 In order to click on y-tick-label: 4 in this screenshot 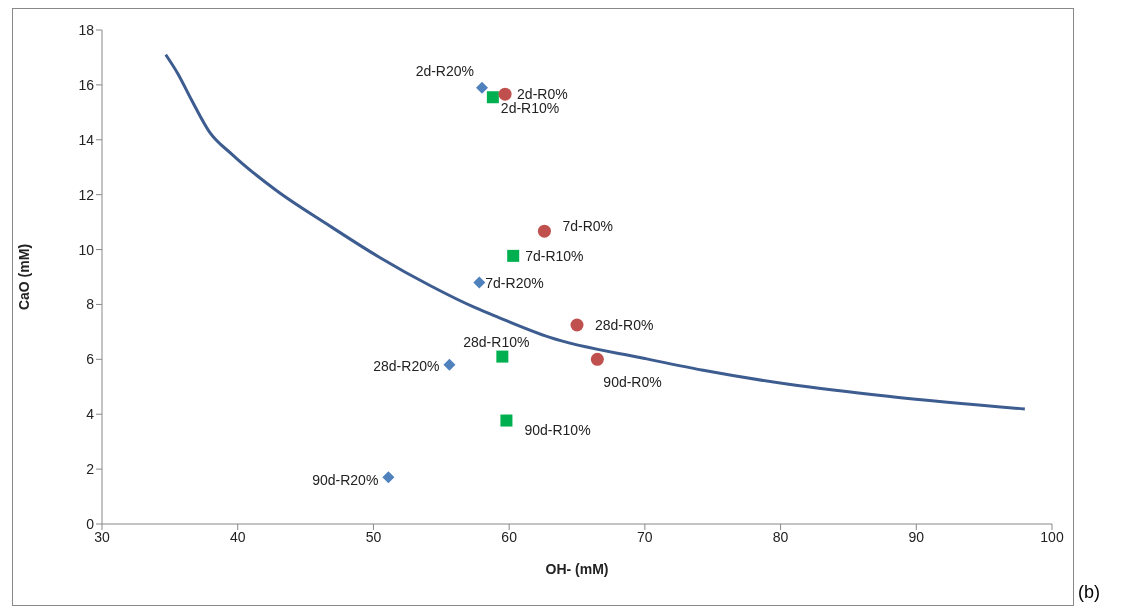, I will do `click(90, 414)`.